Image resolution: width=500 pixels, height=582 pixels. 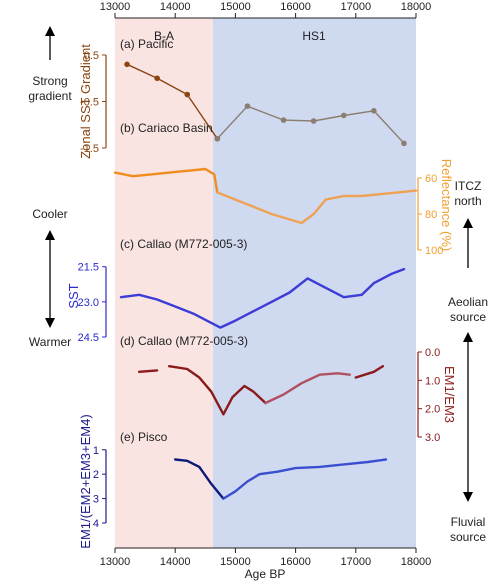 I want to click on panel-d-y-label: EM1/EM3, so click(x=449, y=394).